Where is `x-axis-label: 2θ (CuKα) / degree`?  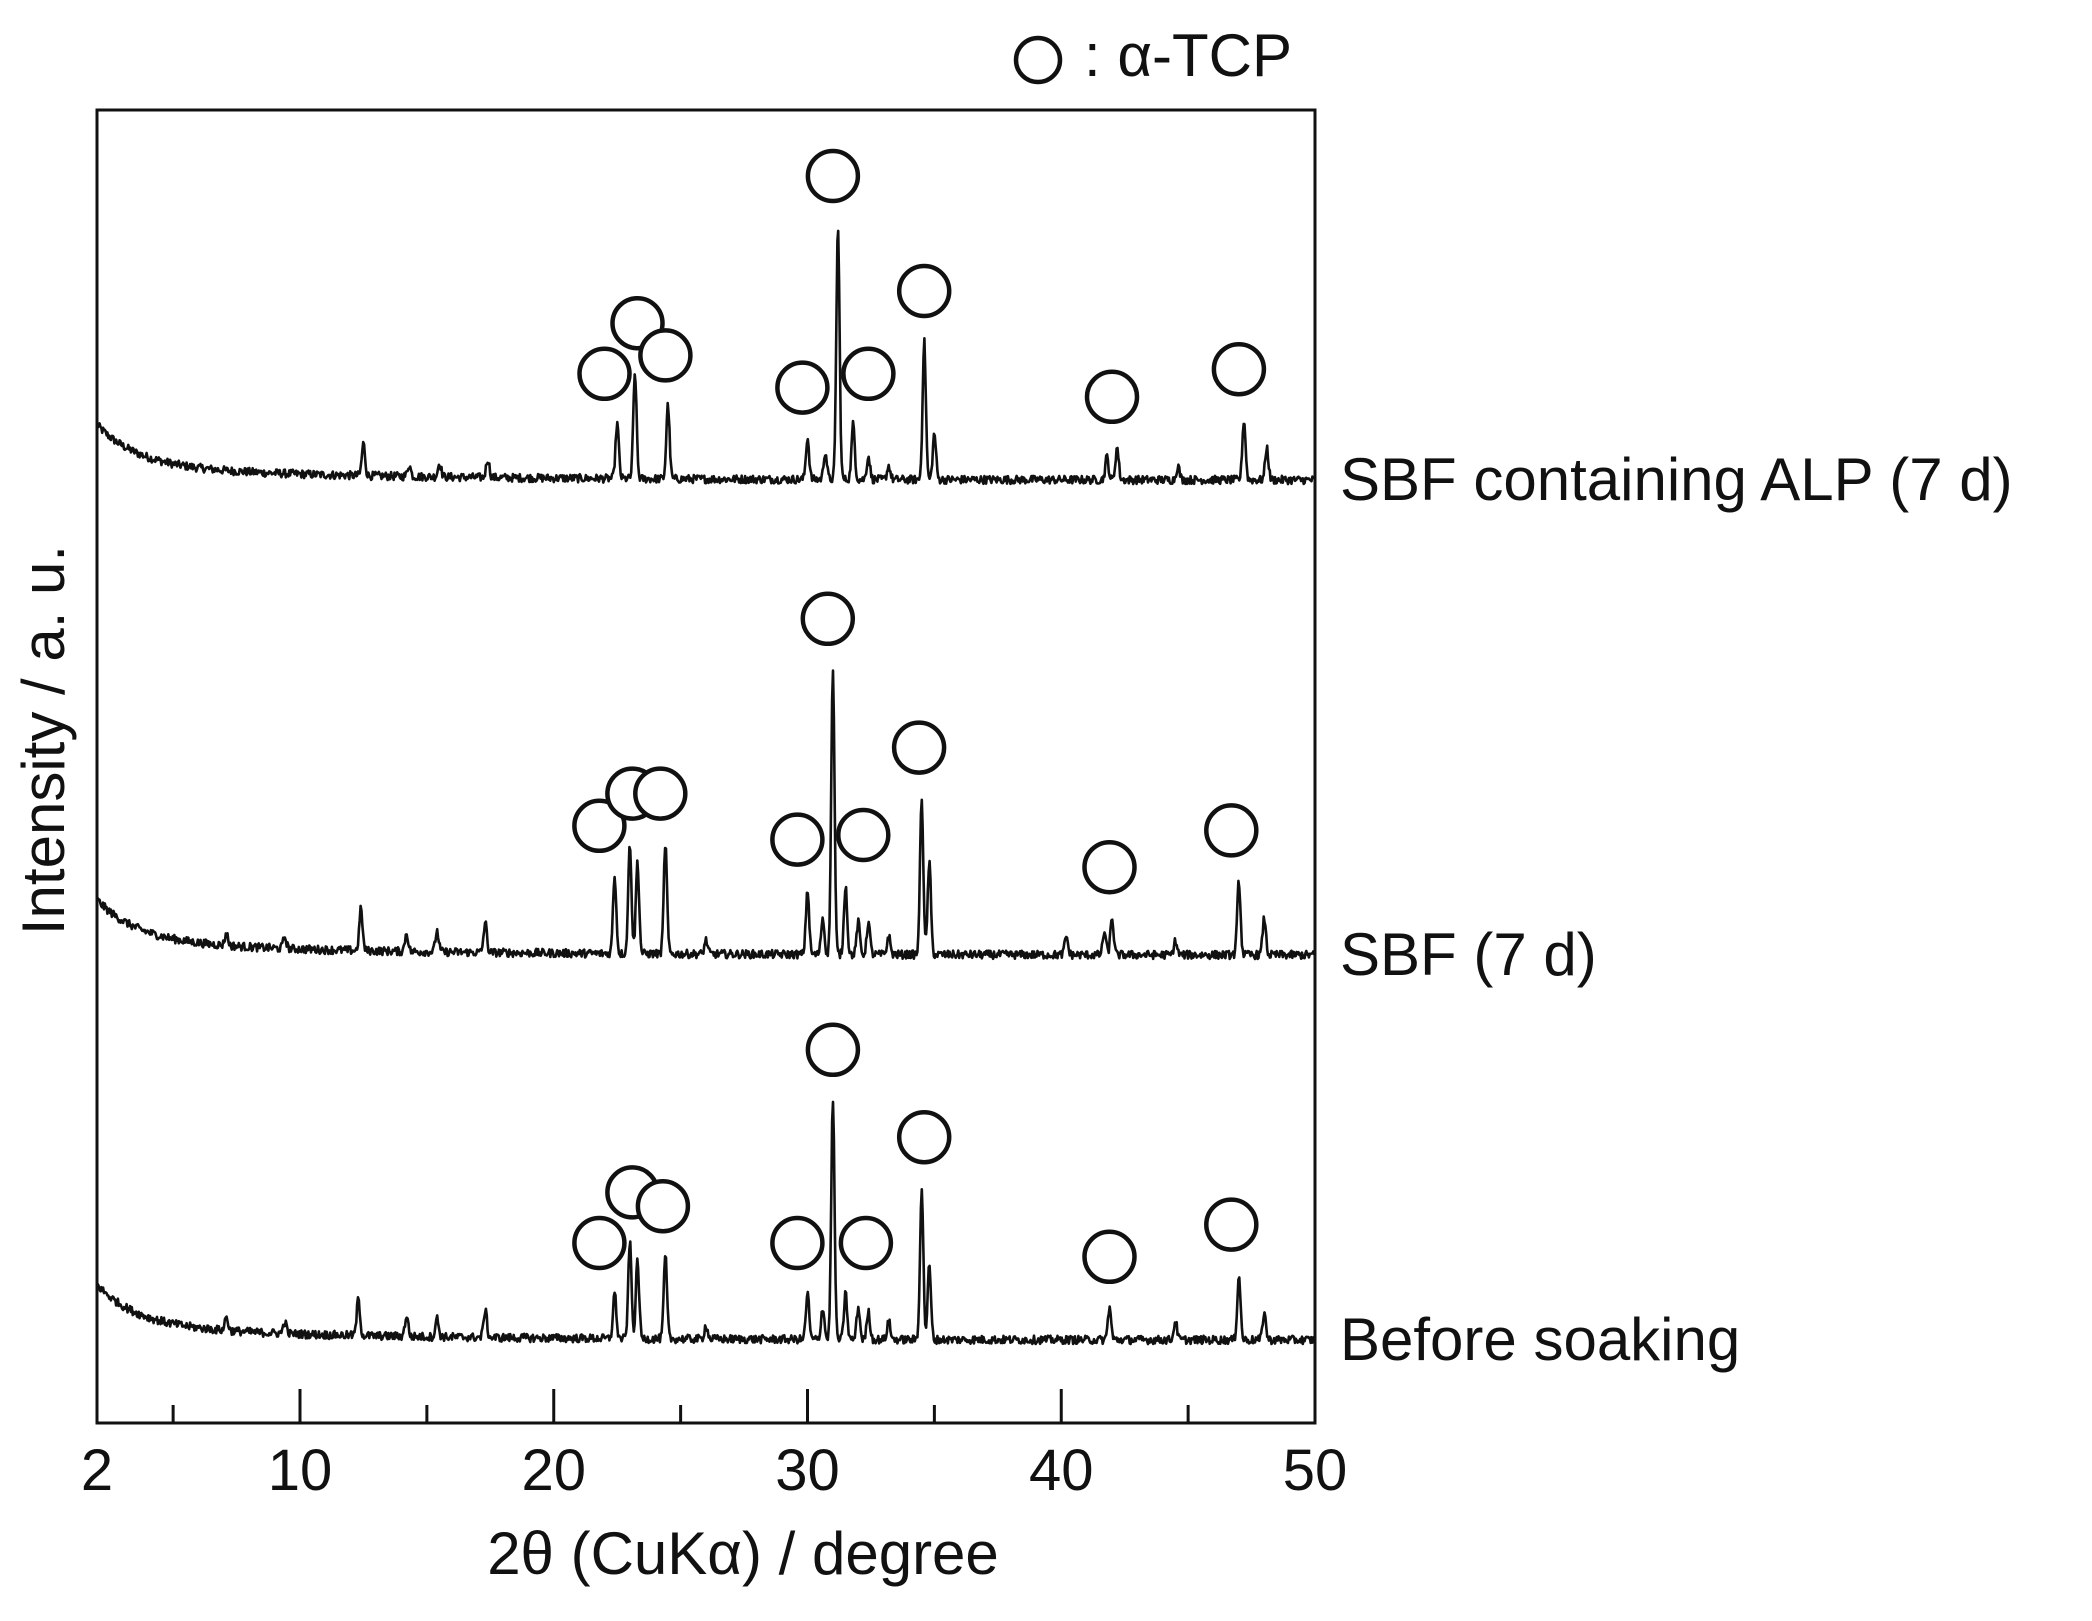 x-axis-label: 2θ (CuKα) / degree is located at coordinates (743, 1553).